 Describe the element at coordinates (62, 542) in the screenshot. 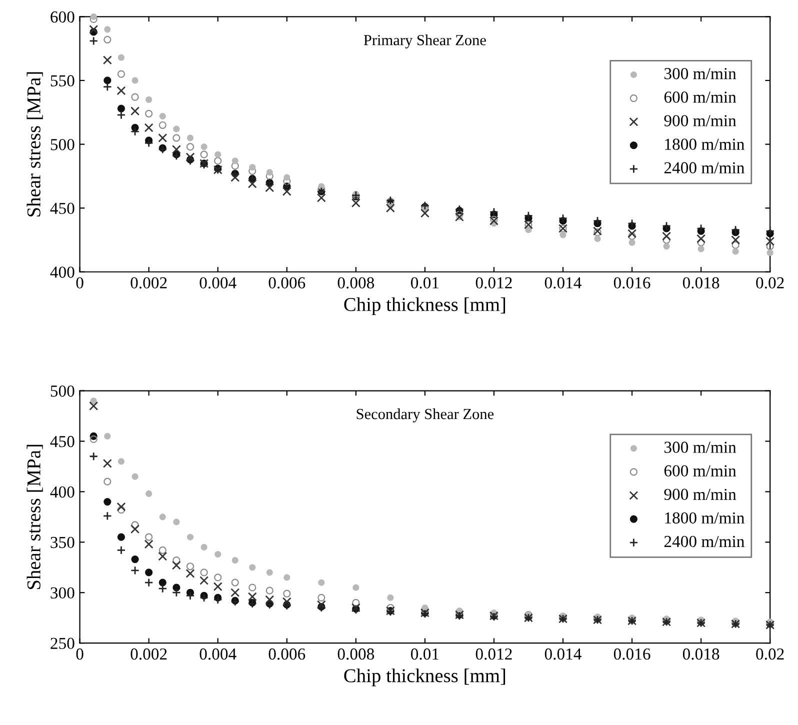

I see `y-tick-label: 350` at that location.